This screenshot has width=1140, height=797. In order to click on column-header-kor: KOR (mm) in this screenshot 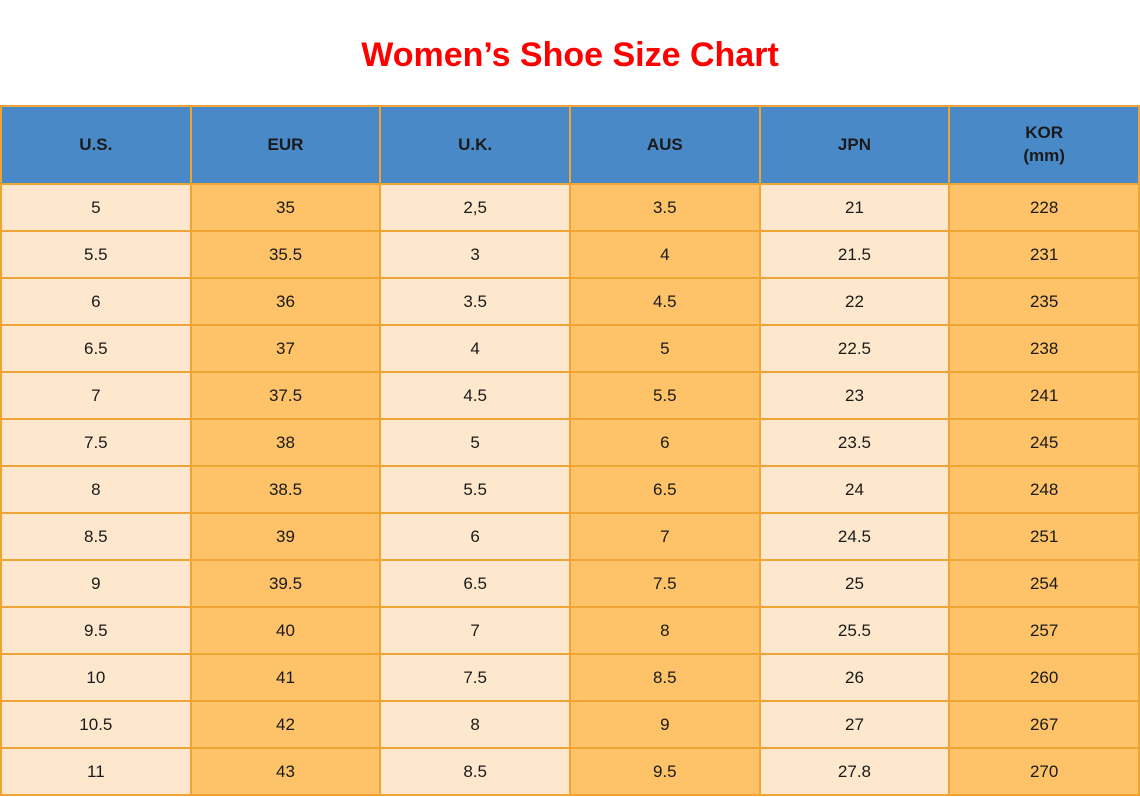, I will do `click(1044, 145)`.